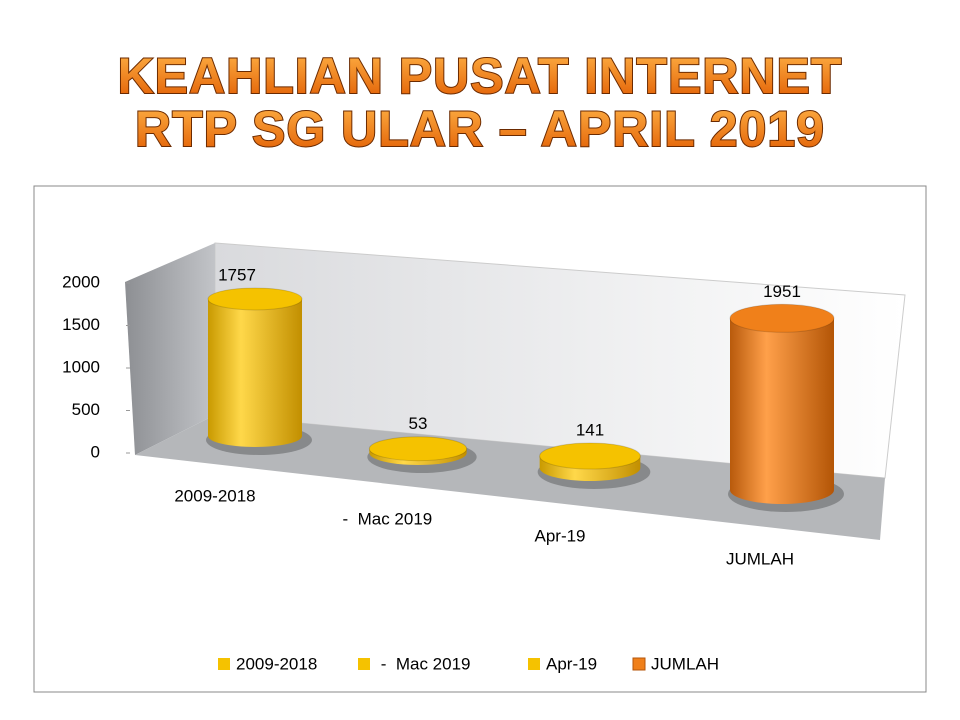 The width and height of the screenshot is (960, 720). What do you see at coordinates (590, 430) in the screenshot?
I see `value-label: 141` at bounding box center [590, 430].